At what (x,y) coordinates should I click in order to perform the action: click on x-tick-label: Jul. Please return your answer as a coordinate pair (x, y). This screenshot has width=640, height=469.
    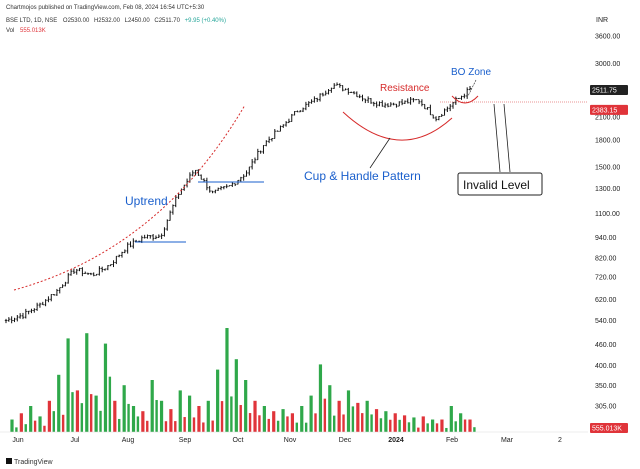
    Looking at the image, I should click on (75, 440).